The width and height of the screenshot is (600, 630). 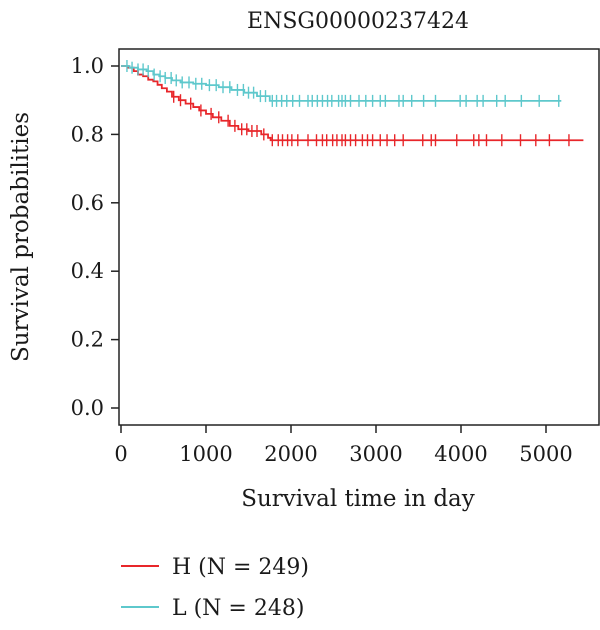 I want to click on y-tick-label: 0.2, so click(x=87, y=340).